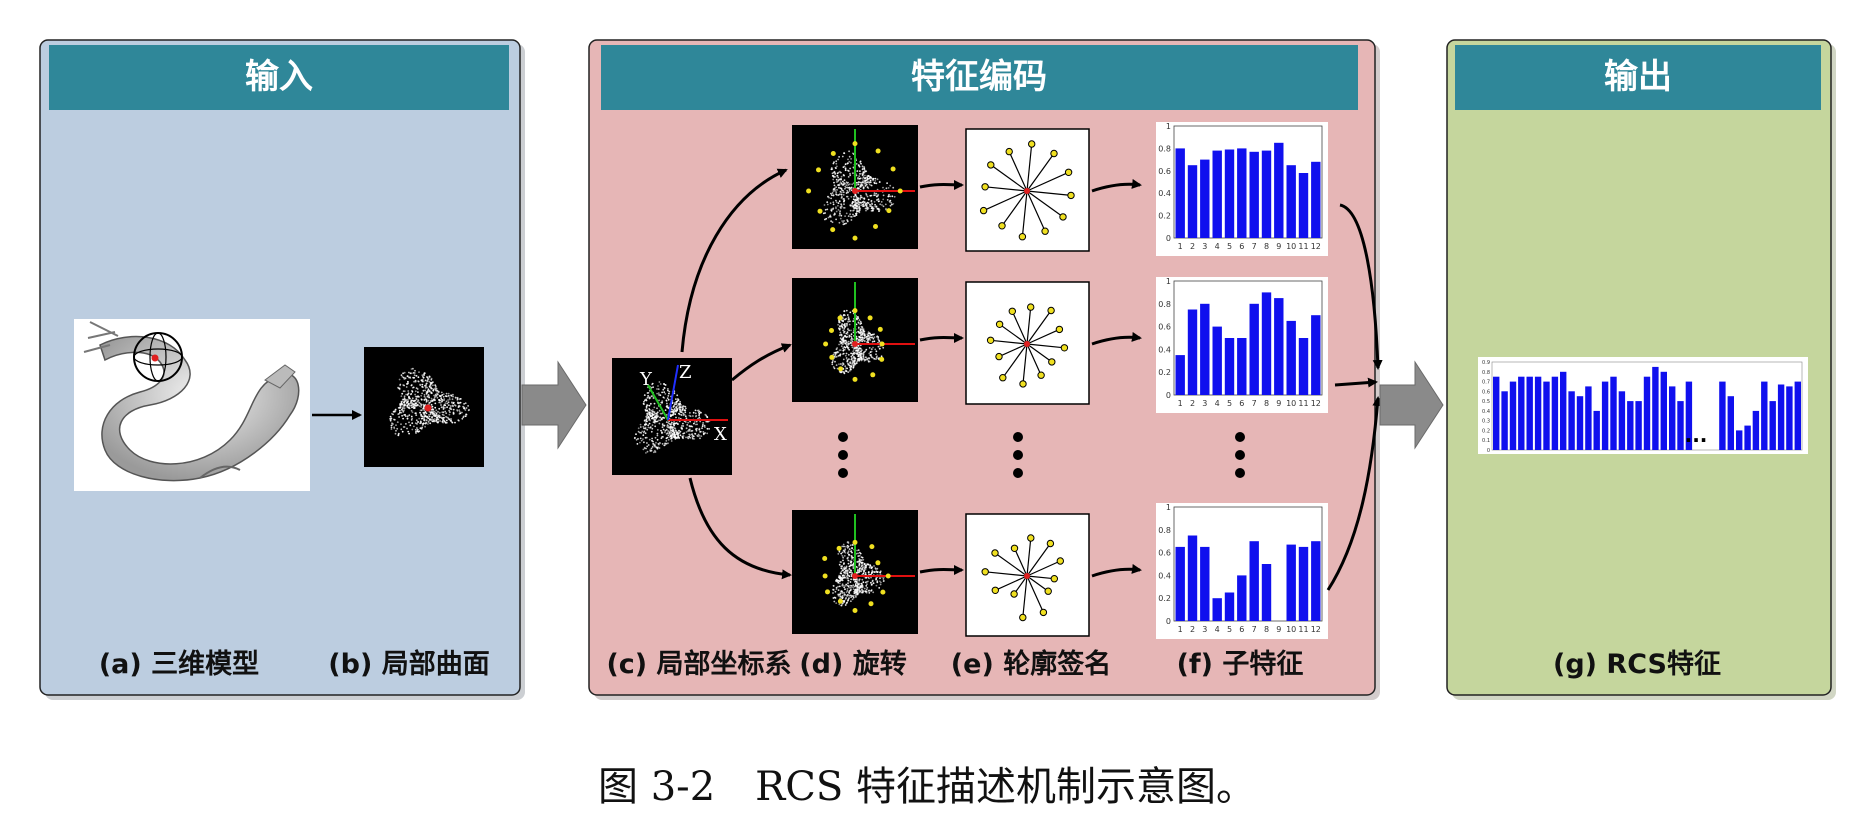 This screenshot has height=813, width=1855. What do you see at coordinates (1291, 629) in the screenshot?
I see `x-tick-label: 10` at bounding box center [1291, 629].